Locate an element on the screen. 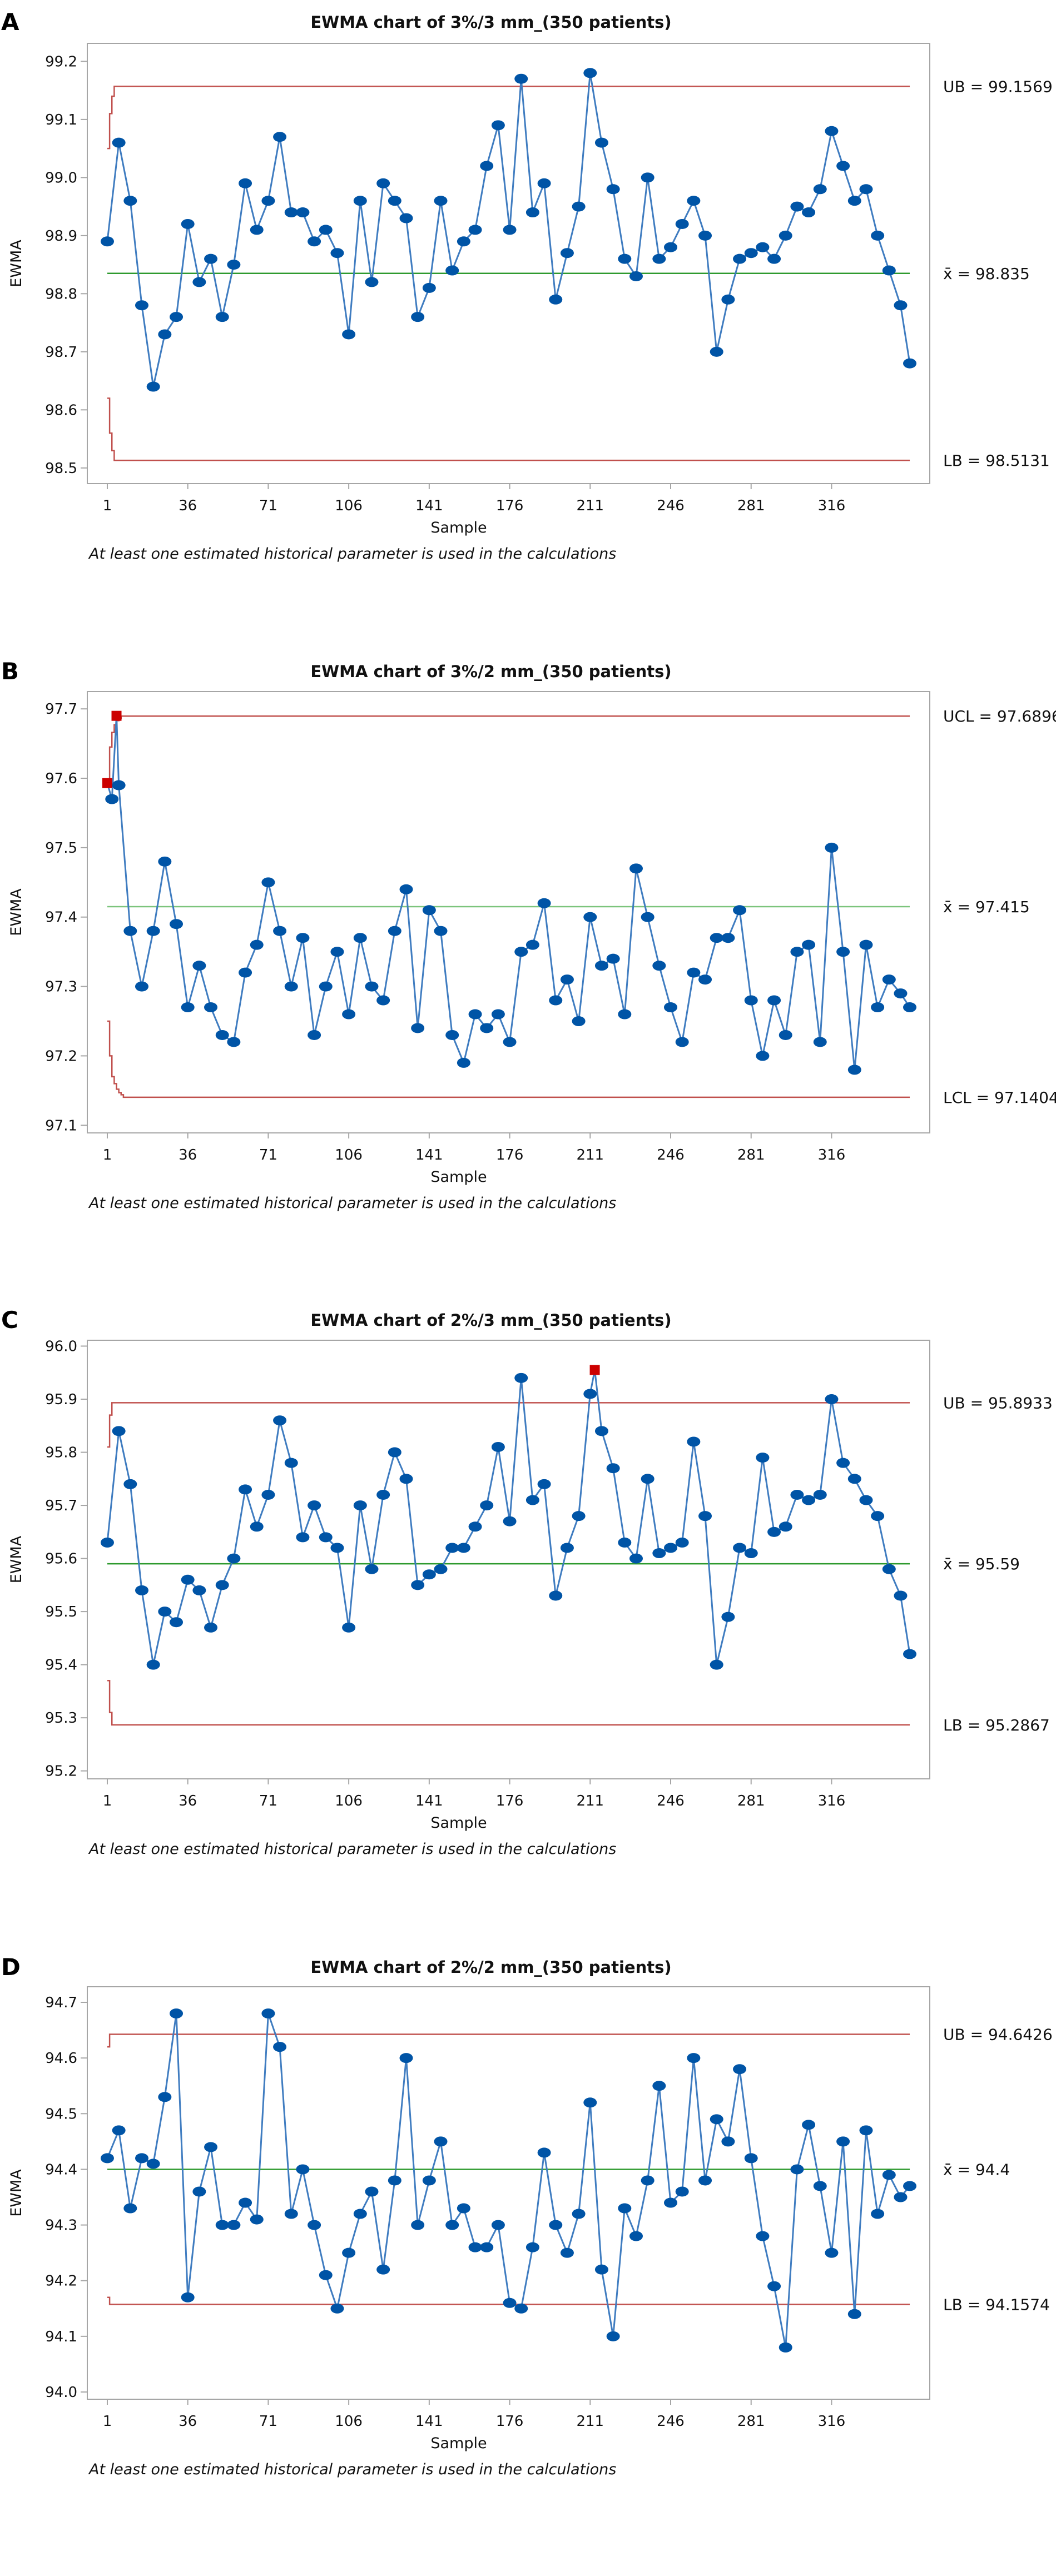 Image resolution: width=1056 pixels, height=2576 pixels. x-tick-label: 246 is located at coordinates (671, 506).